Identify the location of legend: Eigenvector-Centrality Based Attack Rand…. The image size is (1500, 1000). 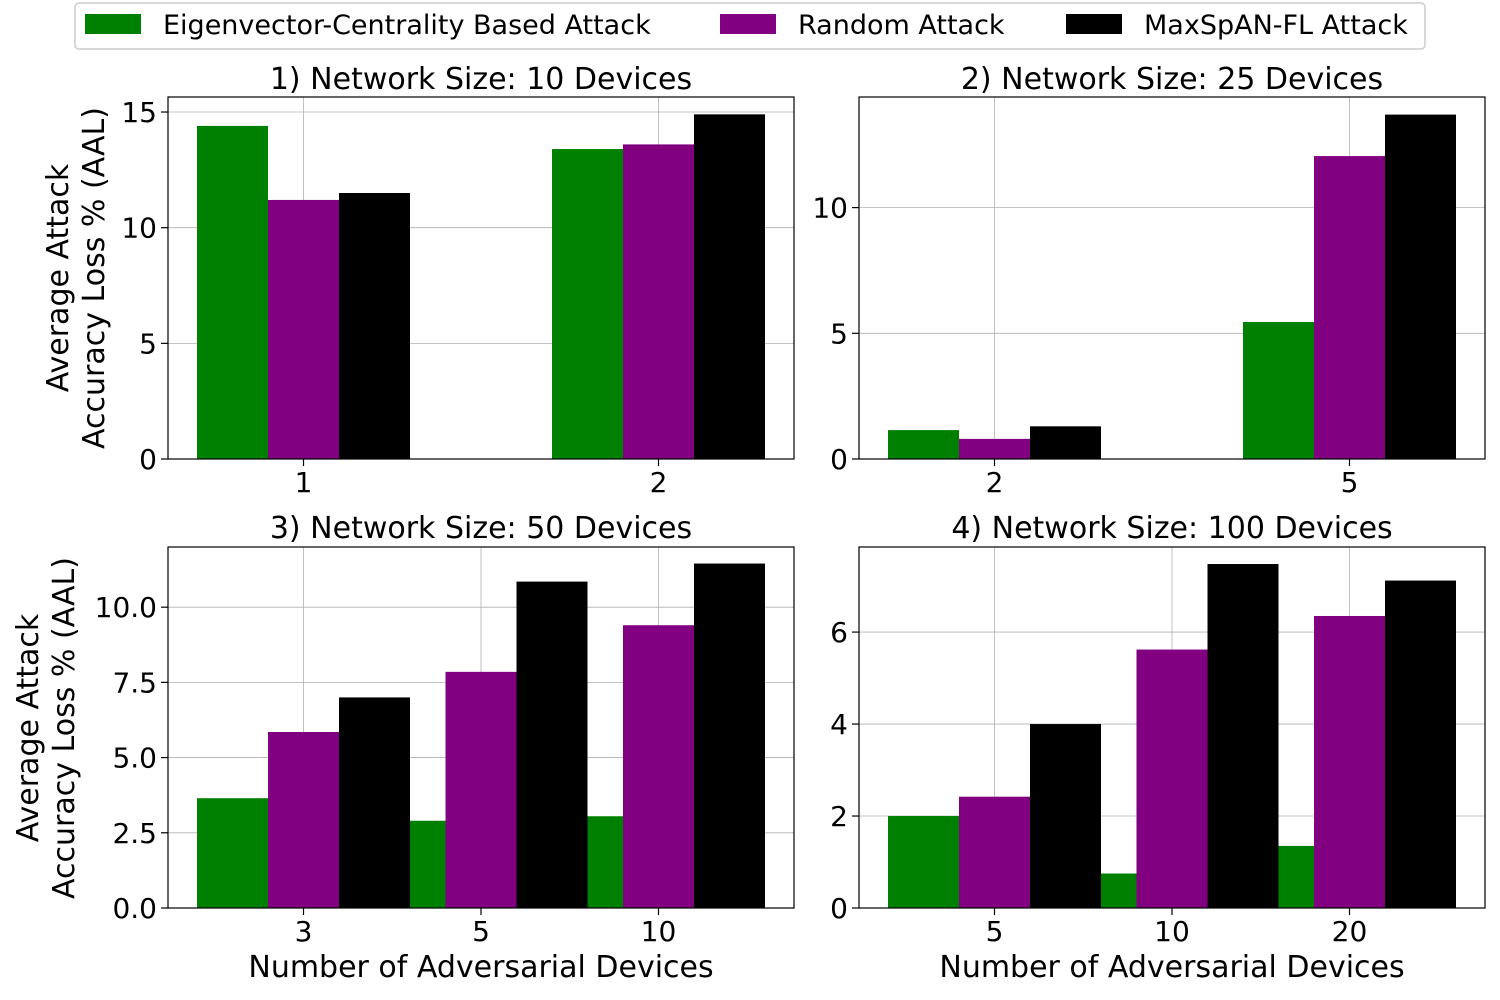
(750, 26).